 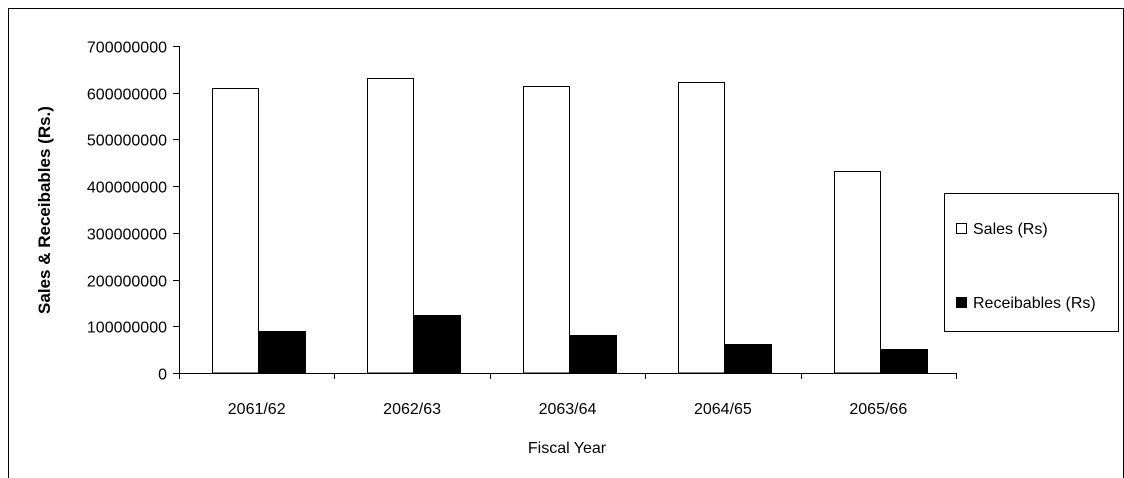 What do you see at coordinates (162, 375) in the screenshot?
I see `y-tick-label: 0` at bounding box center [162, 375].